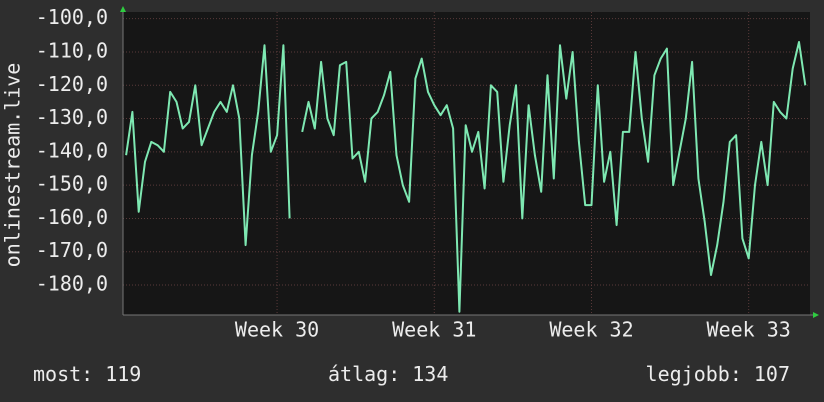 The height and width of the screenshot is (402, 824). Describe the element at coordinates (72, 150) in the screenshot. I see `y-tick-label: -140,0` at that location.